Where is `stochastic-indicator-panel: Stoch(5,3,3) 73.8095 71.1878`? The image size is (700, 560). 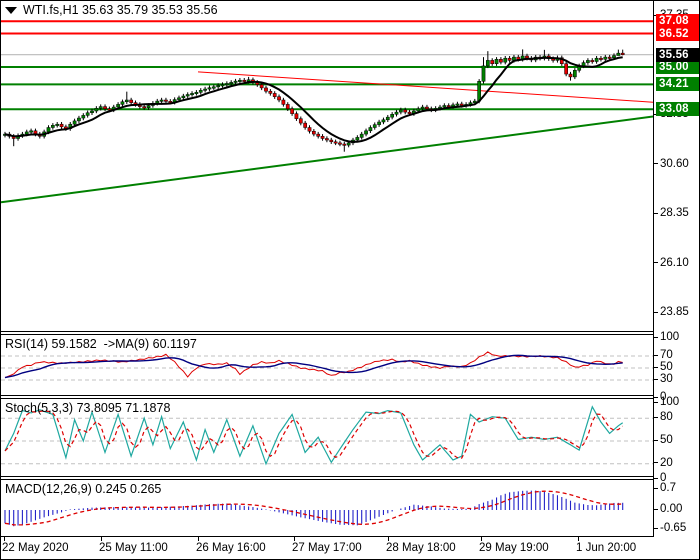
stochastic-indicator-panel: Stoch(5,3,3) 73.8095 71.1878 is located at coordinates (327, 437).